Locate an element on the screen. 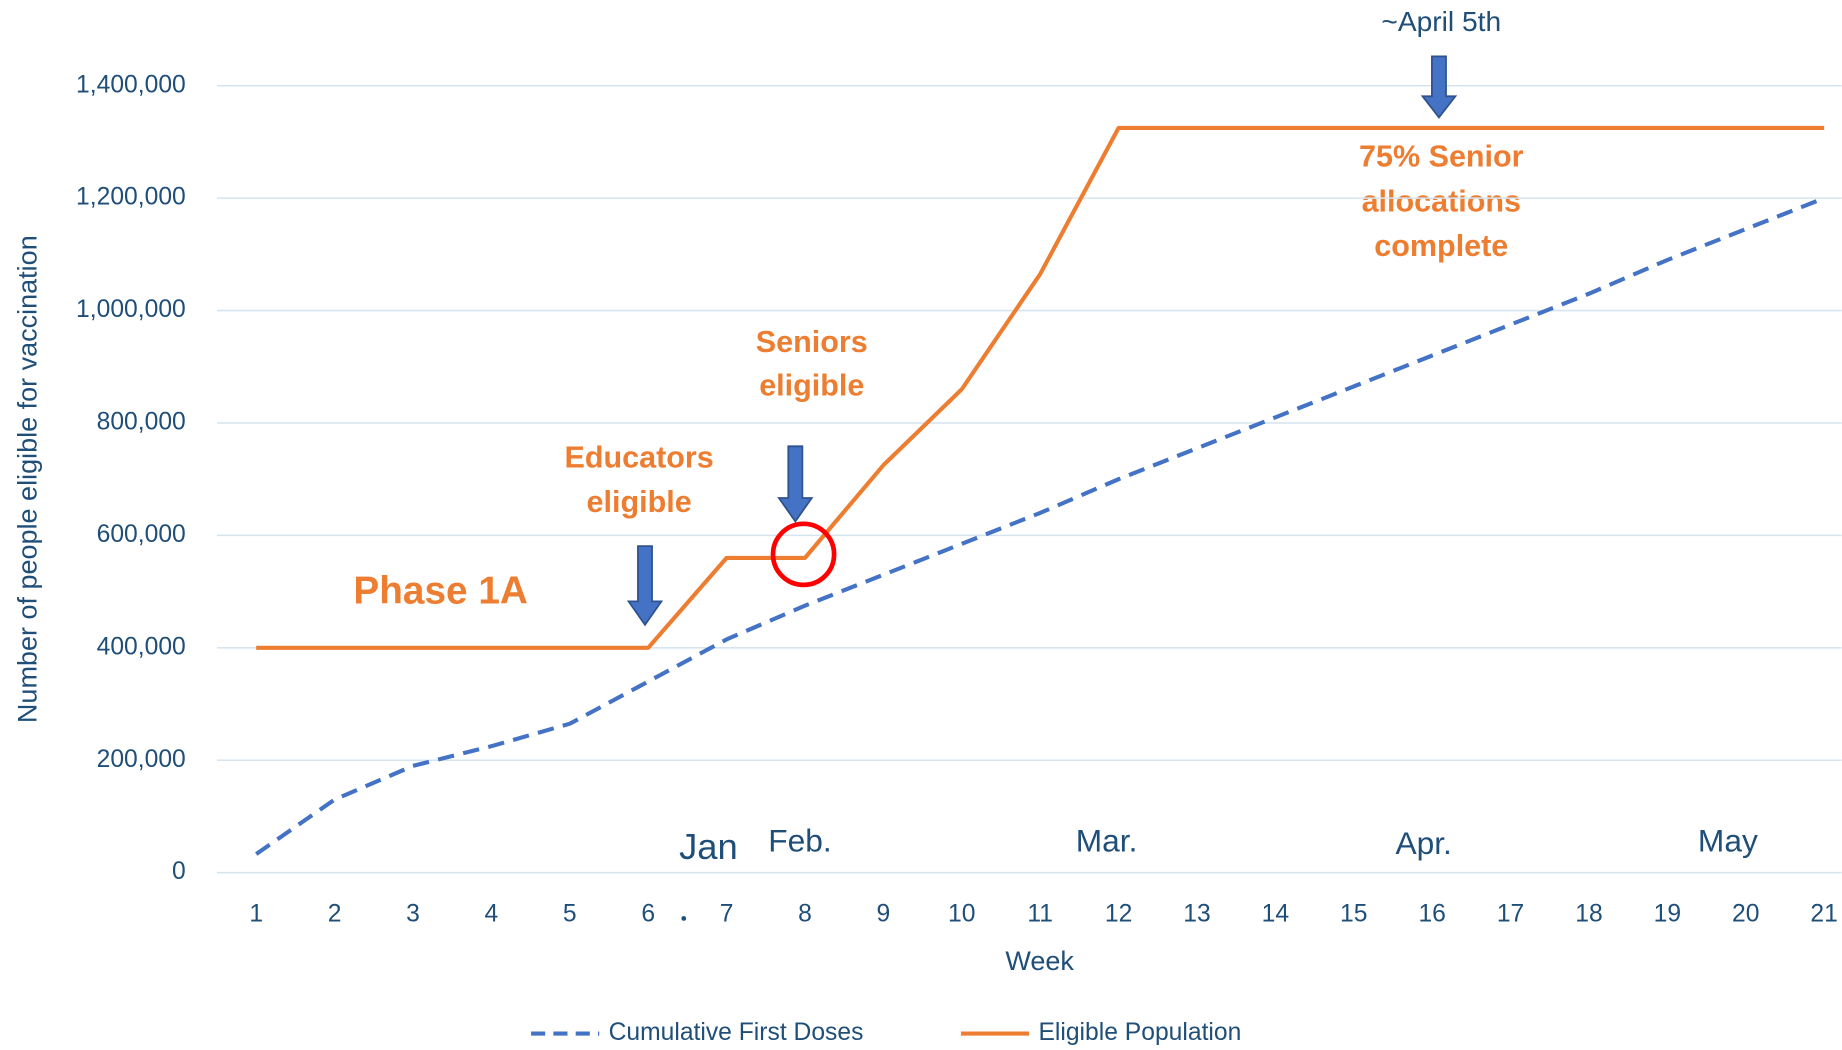 The image size is (1842, 1050). x-tick-label: 6 is located at coordinates (648, 913).